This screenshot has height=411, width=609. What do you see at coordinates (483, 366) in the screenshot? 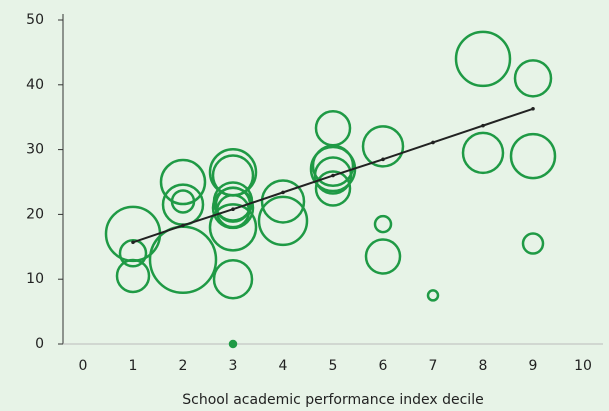
I see `x-tick-label: 8` at bounding box center [483, 366].